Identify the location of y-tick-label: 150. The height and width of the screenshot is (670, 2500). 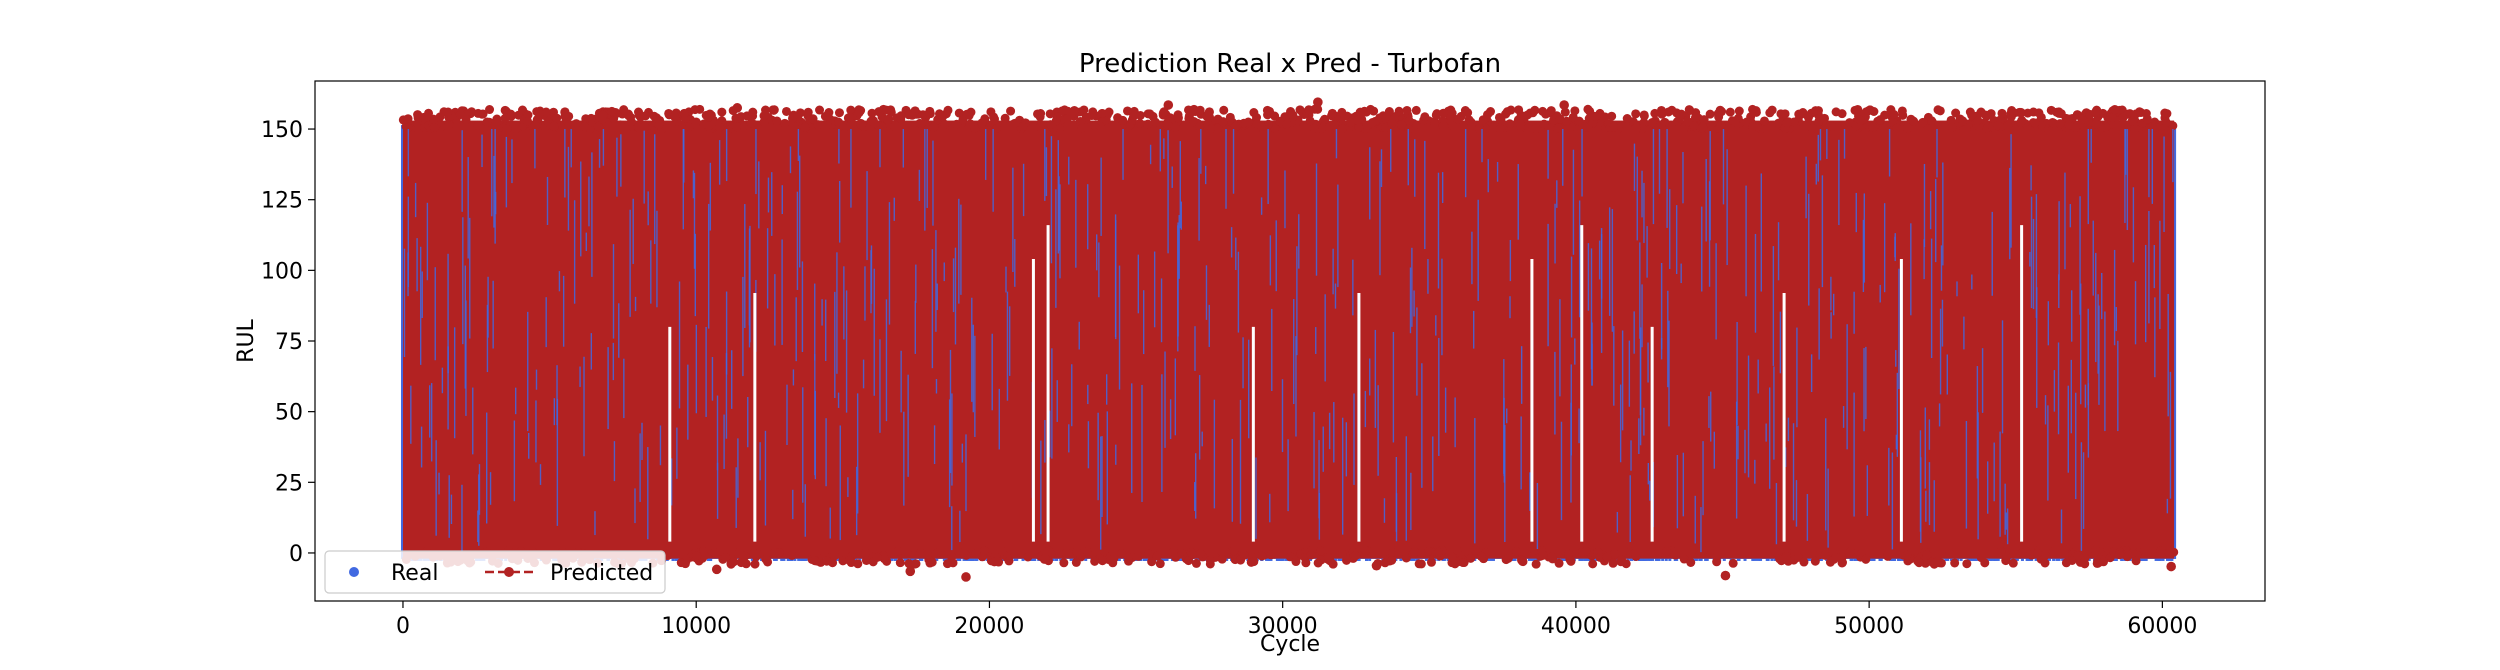
(282, 130).